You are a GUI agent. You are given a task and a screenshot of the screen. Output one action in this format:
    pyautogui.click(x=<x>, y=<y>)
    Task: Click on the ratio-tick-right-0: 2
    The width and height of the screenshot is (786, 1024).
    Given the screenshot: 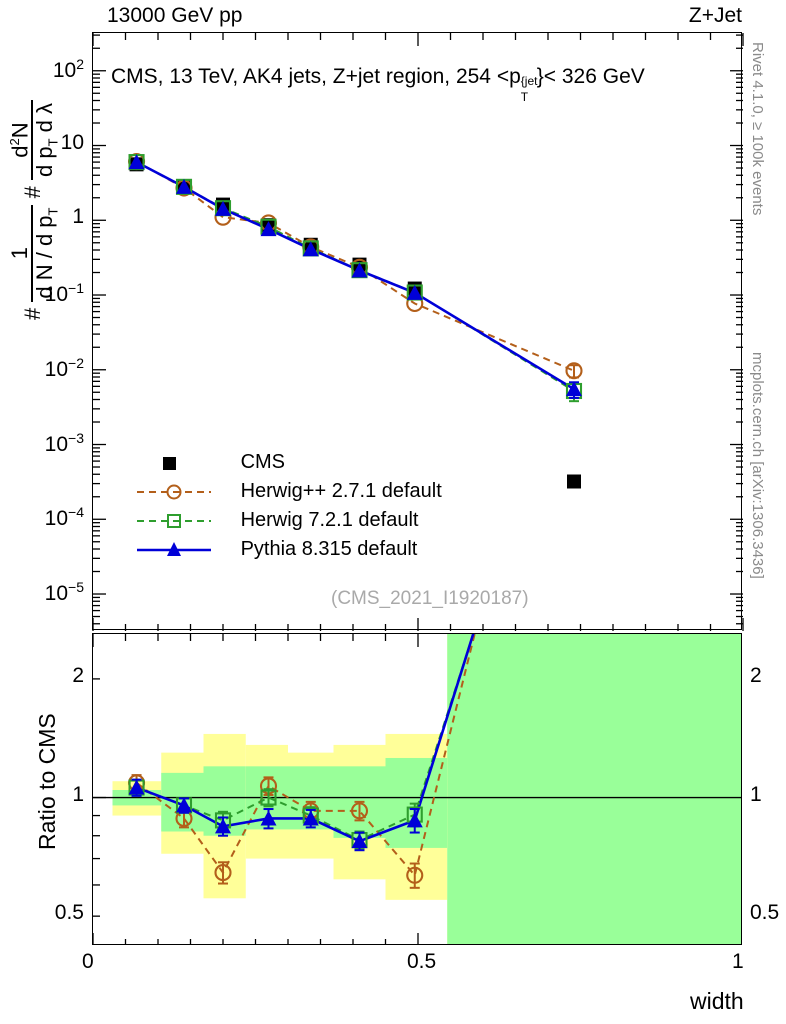 What is the action you would take?
    pyautogui.click(x=756, y=675)
    